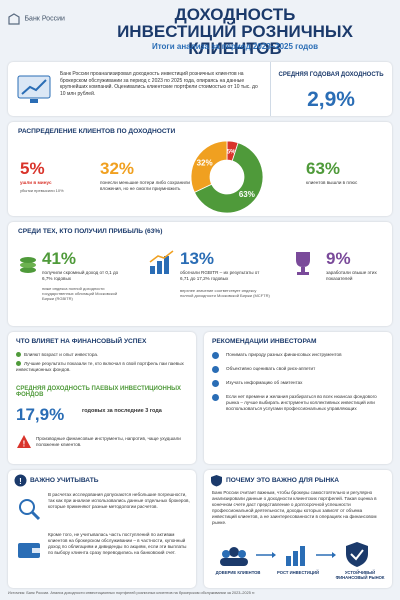  What do you see at coordinates (59, 258) in the screenshot?
I see `profit-value: 41%` at bounding box center [59, 258].